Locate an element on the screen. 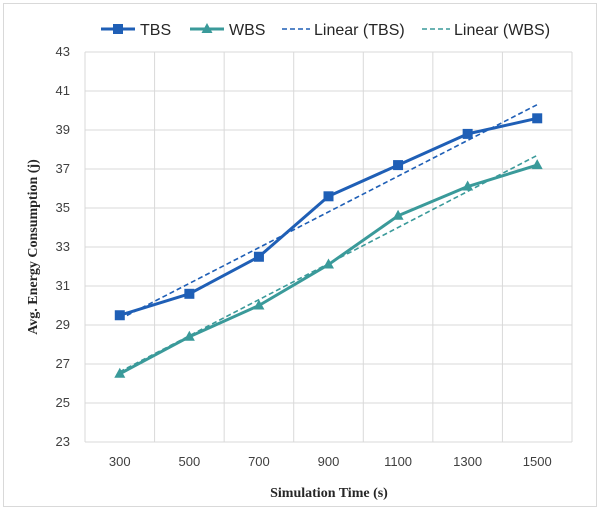 The image size is (602, 511). legend-marker-triangle is located at coordinates (207, 28).